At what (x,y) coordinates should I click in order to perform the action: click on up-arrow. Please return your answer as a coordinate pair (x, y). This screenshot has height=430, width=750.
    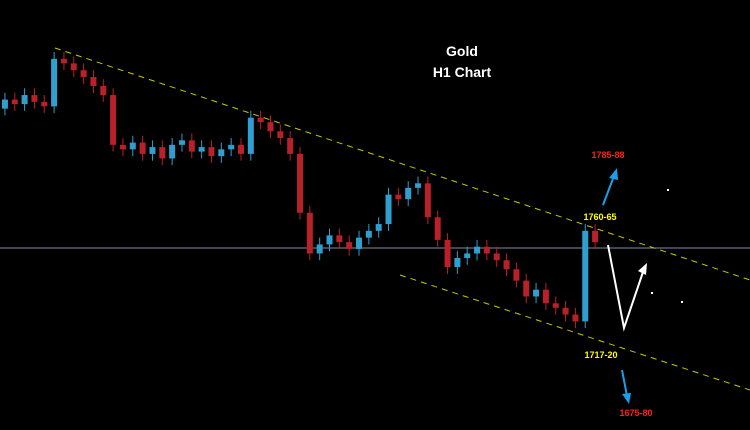
    Looking at the image, I should click on (608, 190).